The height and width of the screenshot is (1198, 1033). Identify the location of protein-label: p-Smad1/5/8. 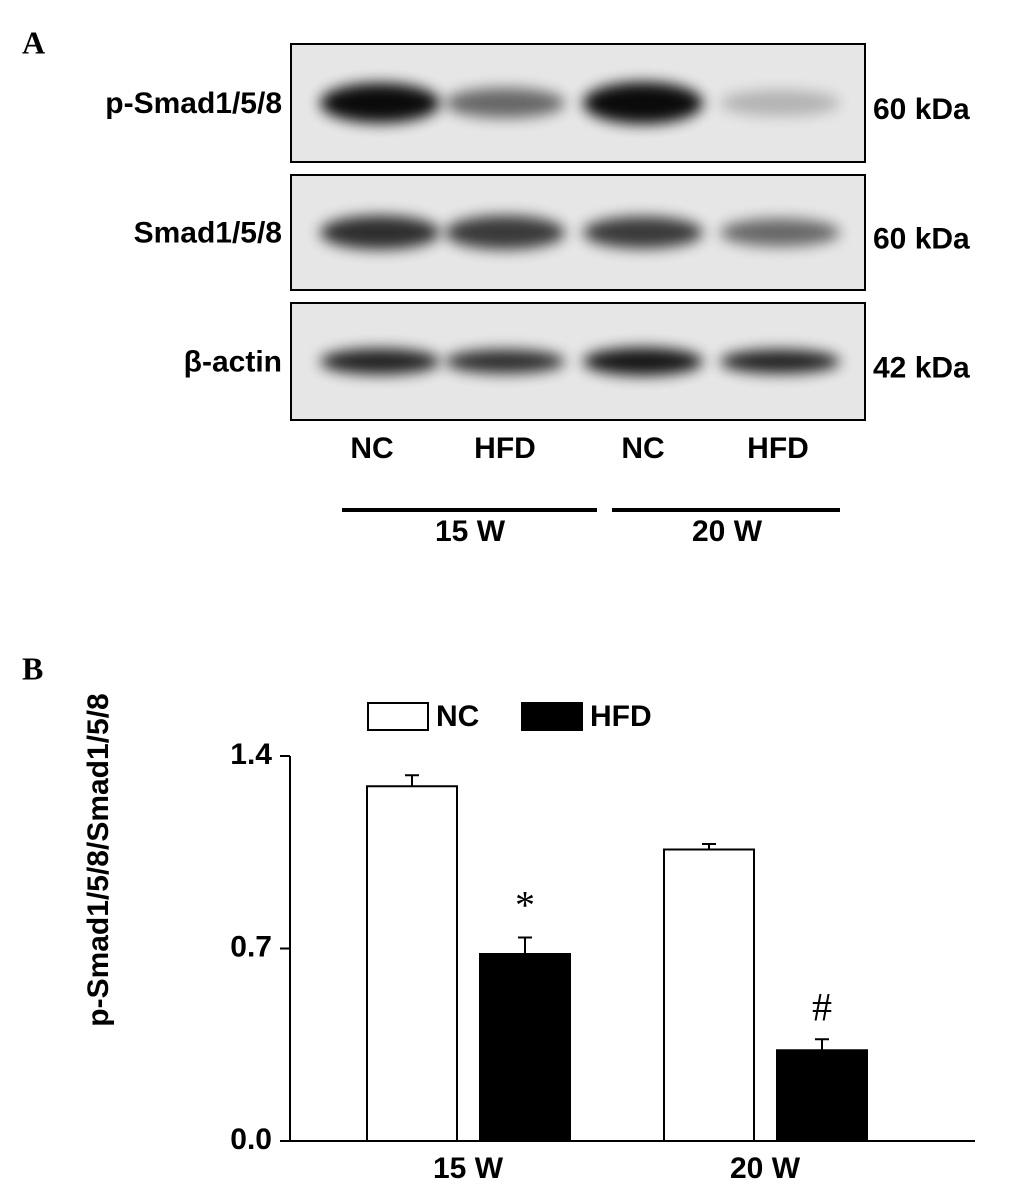
(193, 103).